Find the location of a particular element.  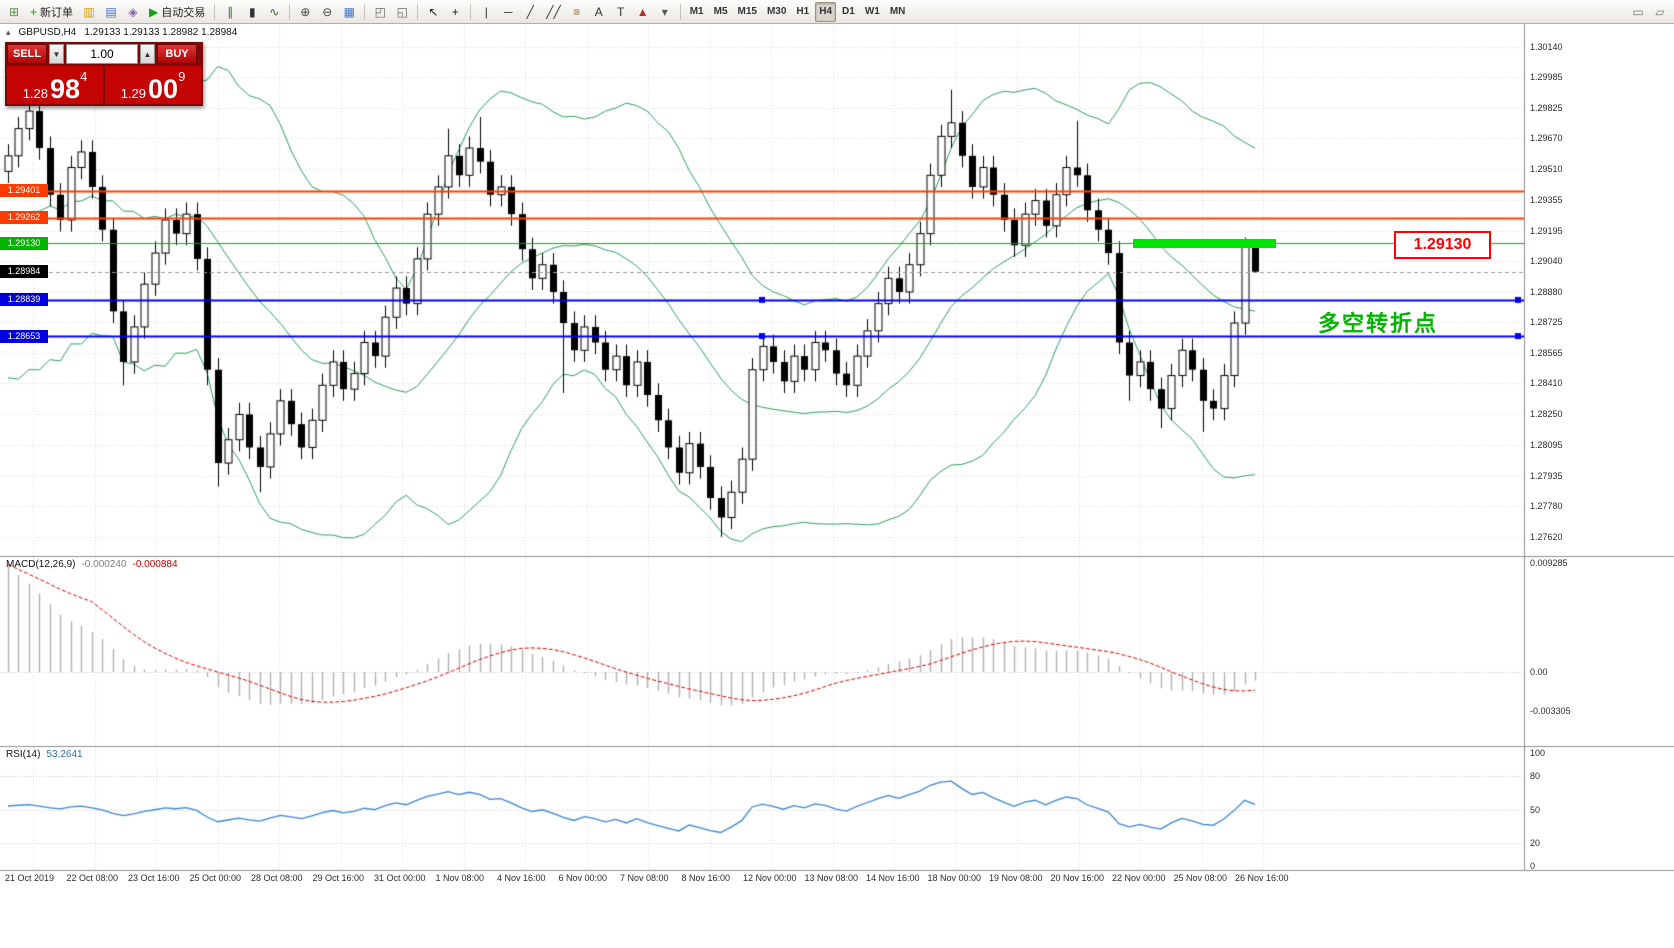

new-chart-icon: ⊞ is located at coordinates (14, 11).